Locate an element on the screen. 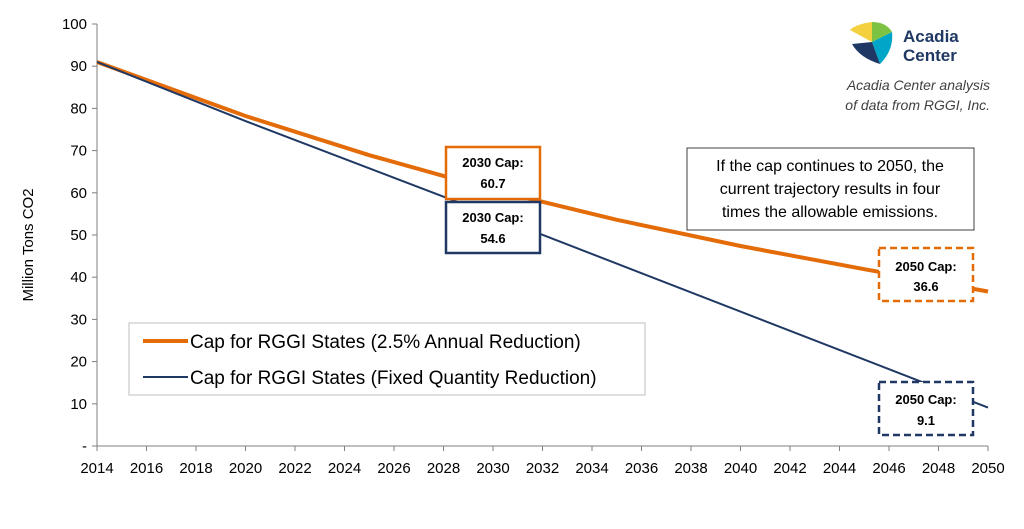  x-tick-label: 2016 is located at coordinates (146, 468).